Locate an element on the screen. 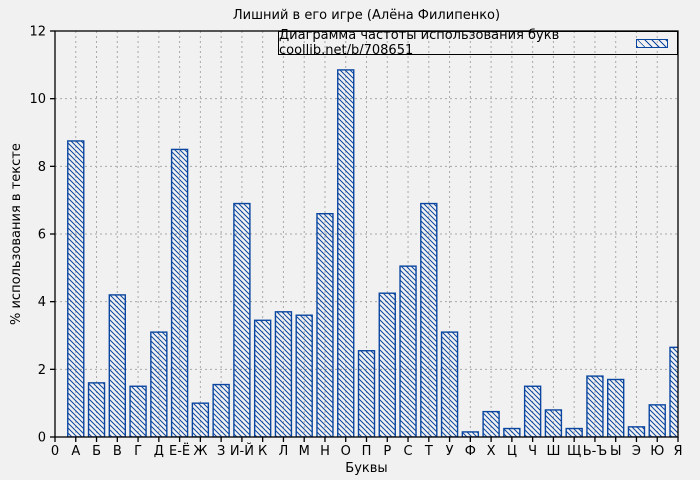  x-tick-label: Ь-Ъ is located at coordinates (595, 451).